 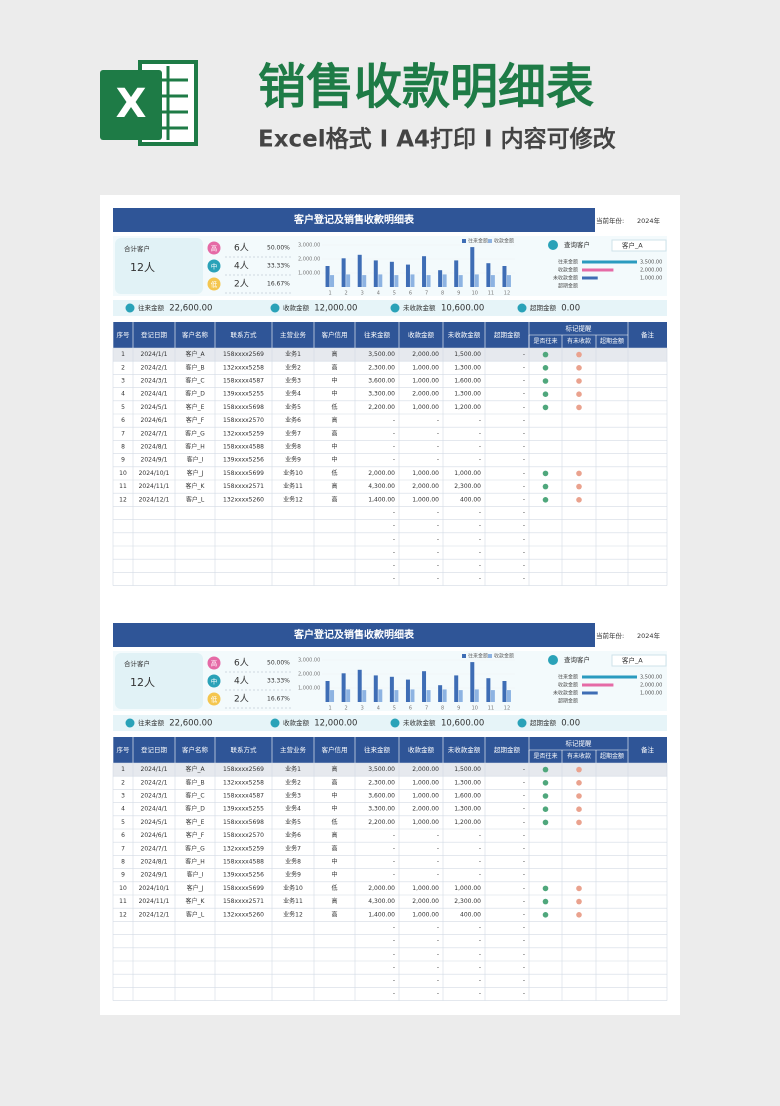 I want to click on table-cell: 业务7, so click(x=293, y=848).